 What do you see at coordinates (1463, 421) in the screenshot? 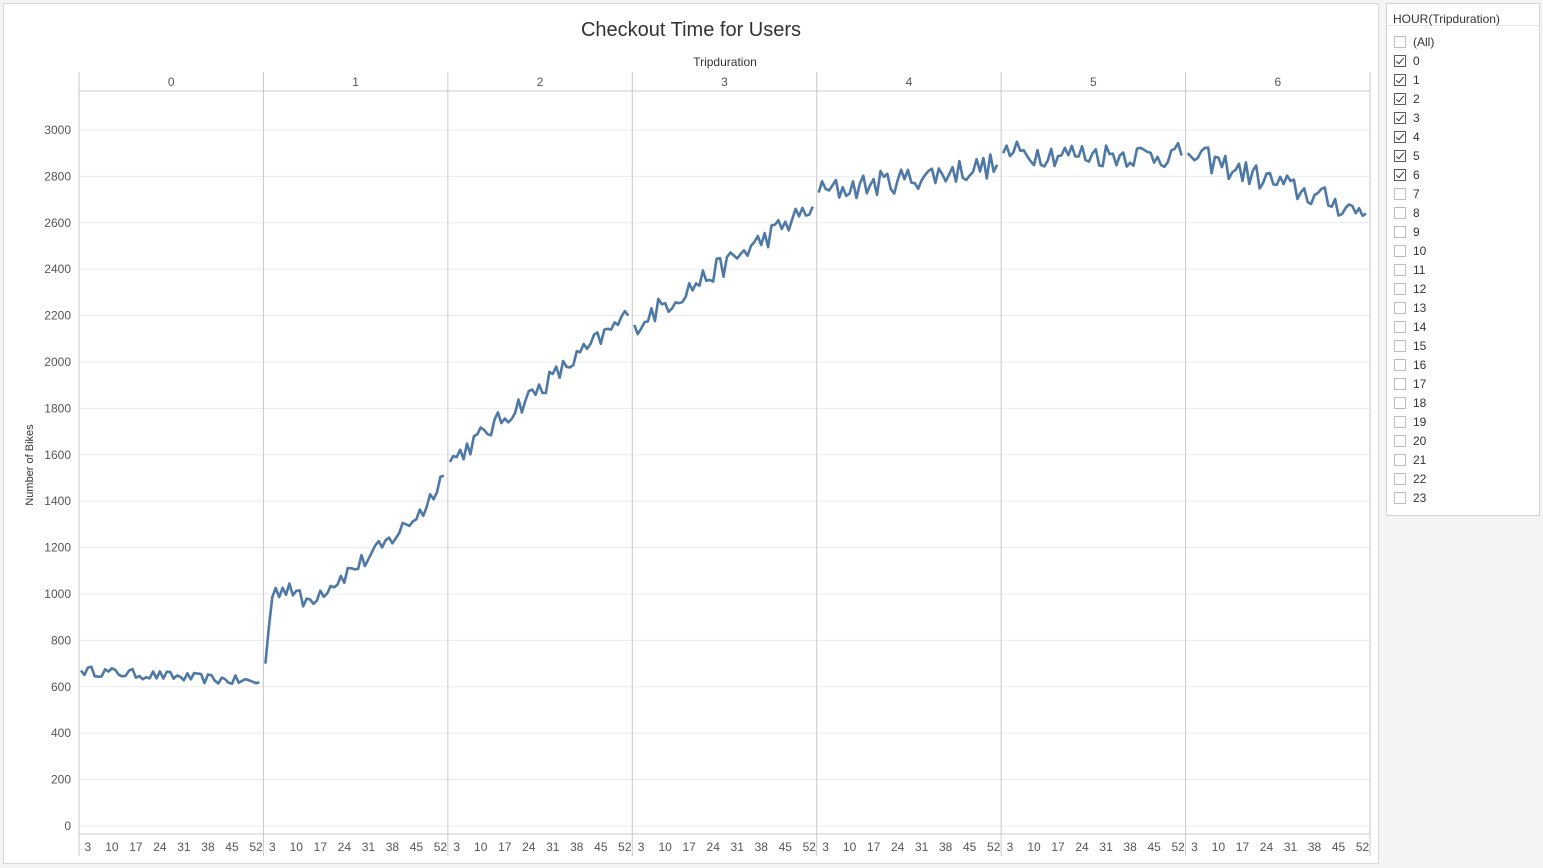
I see `filter-item-19: 19` at bounding box center [1463, 421].